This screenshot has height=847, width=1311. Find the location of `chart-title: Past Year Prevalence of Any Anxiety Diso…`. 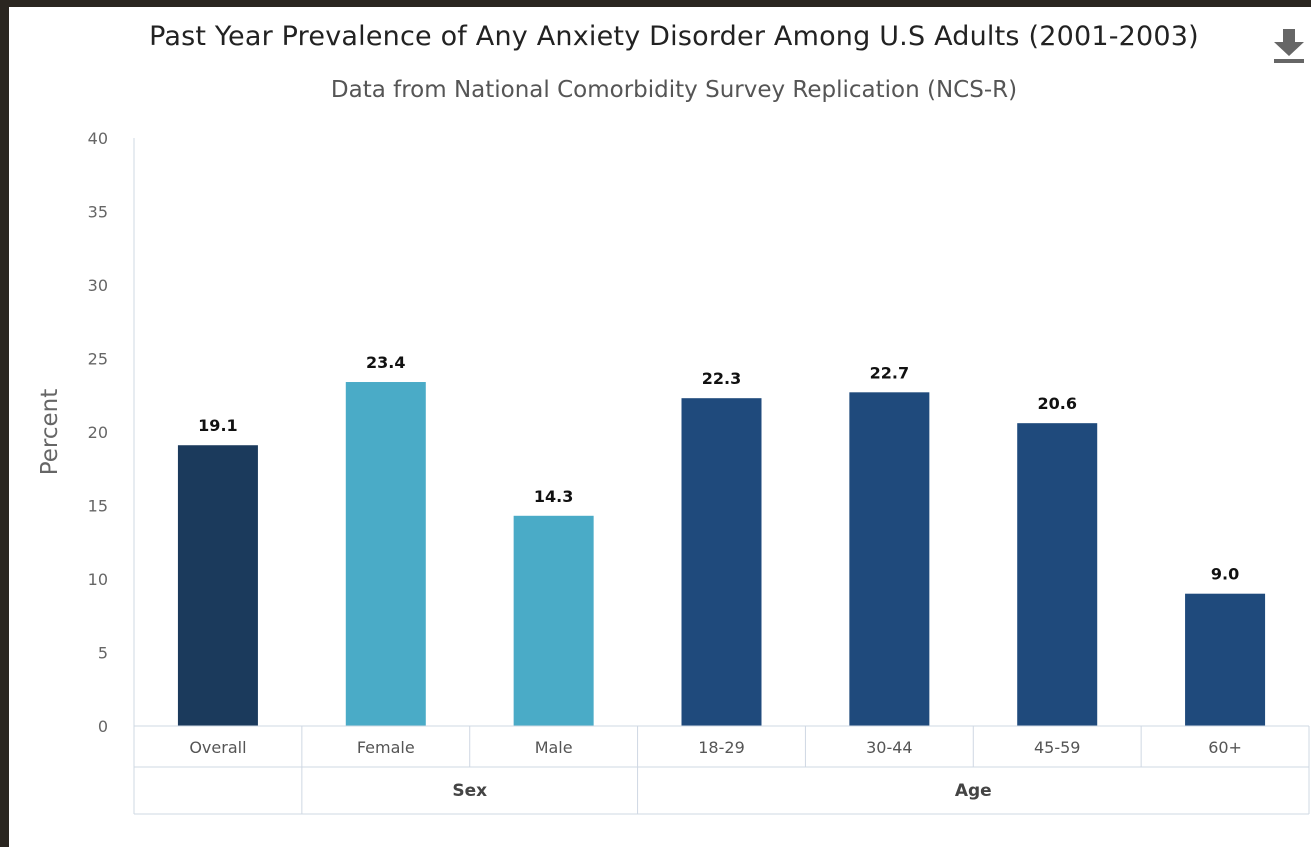

chart-title: Past Year Prevalence of Any Anxiety Diso… is located at coordinates (674, 36).